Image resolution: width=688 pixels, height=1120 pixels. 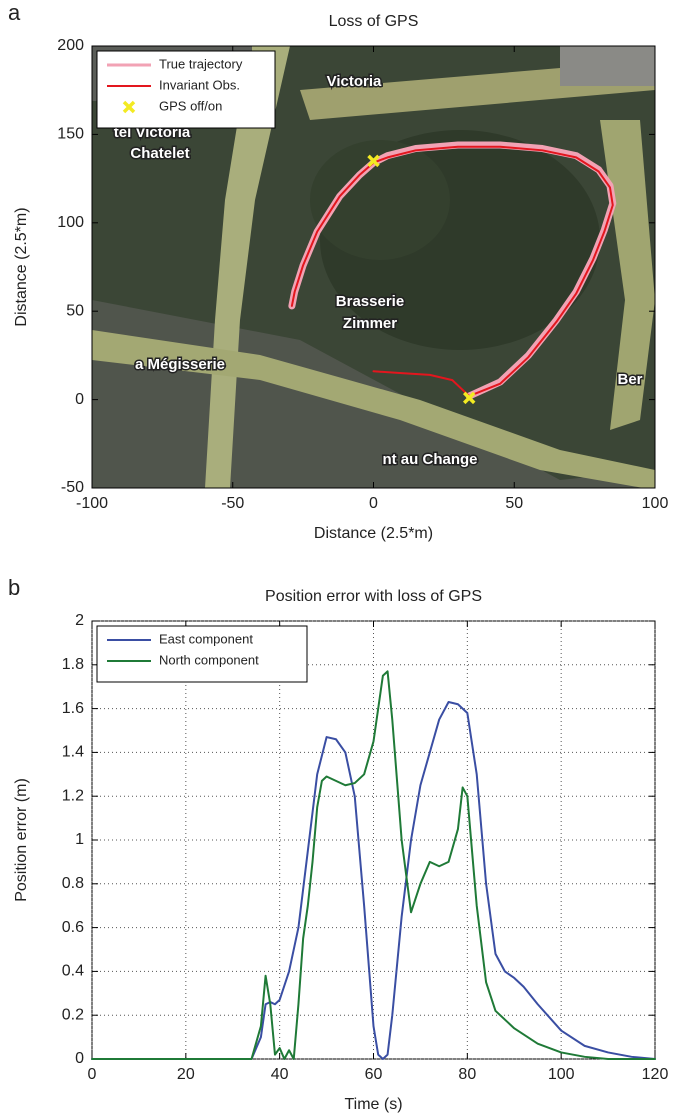 I want to click on chart-title: Position error with loss of GPS, so click(x=373, y=596).